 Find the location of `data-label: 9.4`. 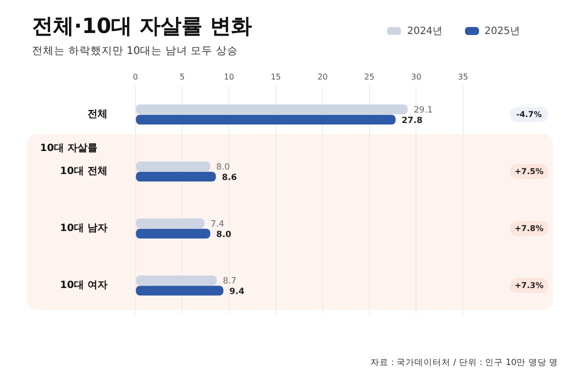

data-label: 9.4 is located at coordinates (237, 291).